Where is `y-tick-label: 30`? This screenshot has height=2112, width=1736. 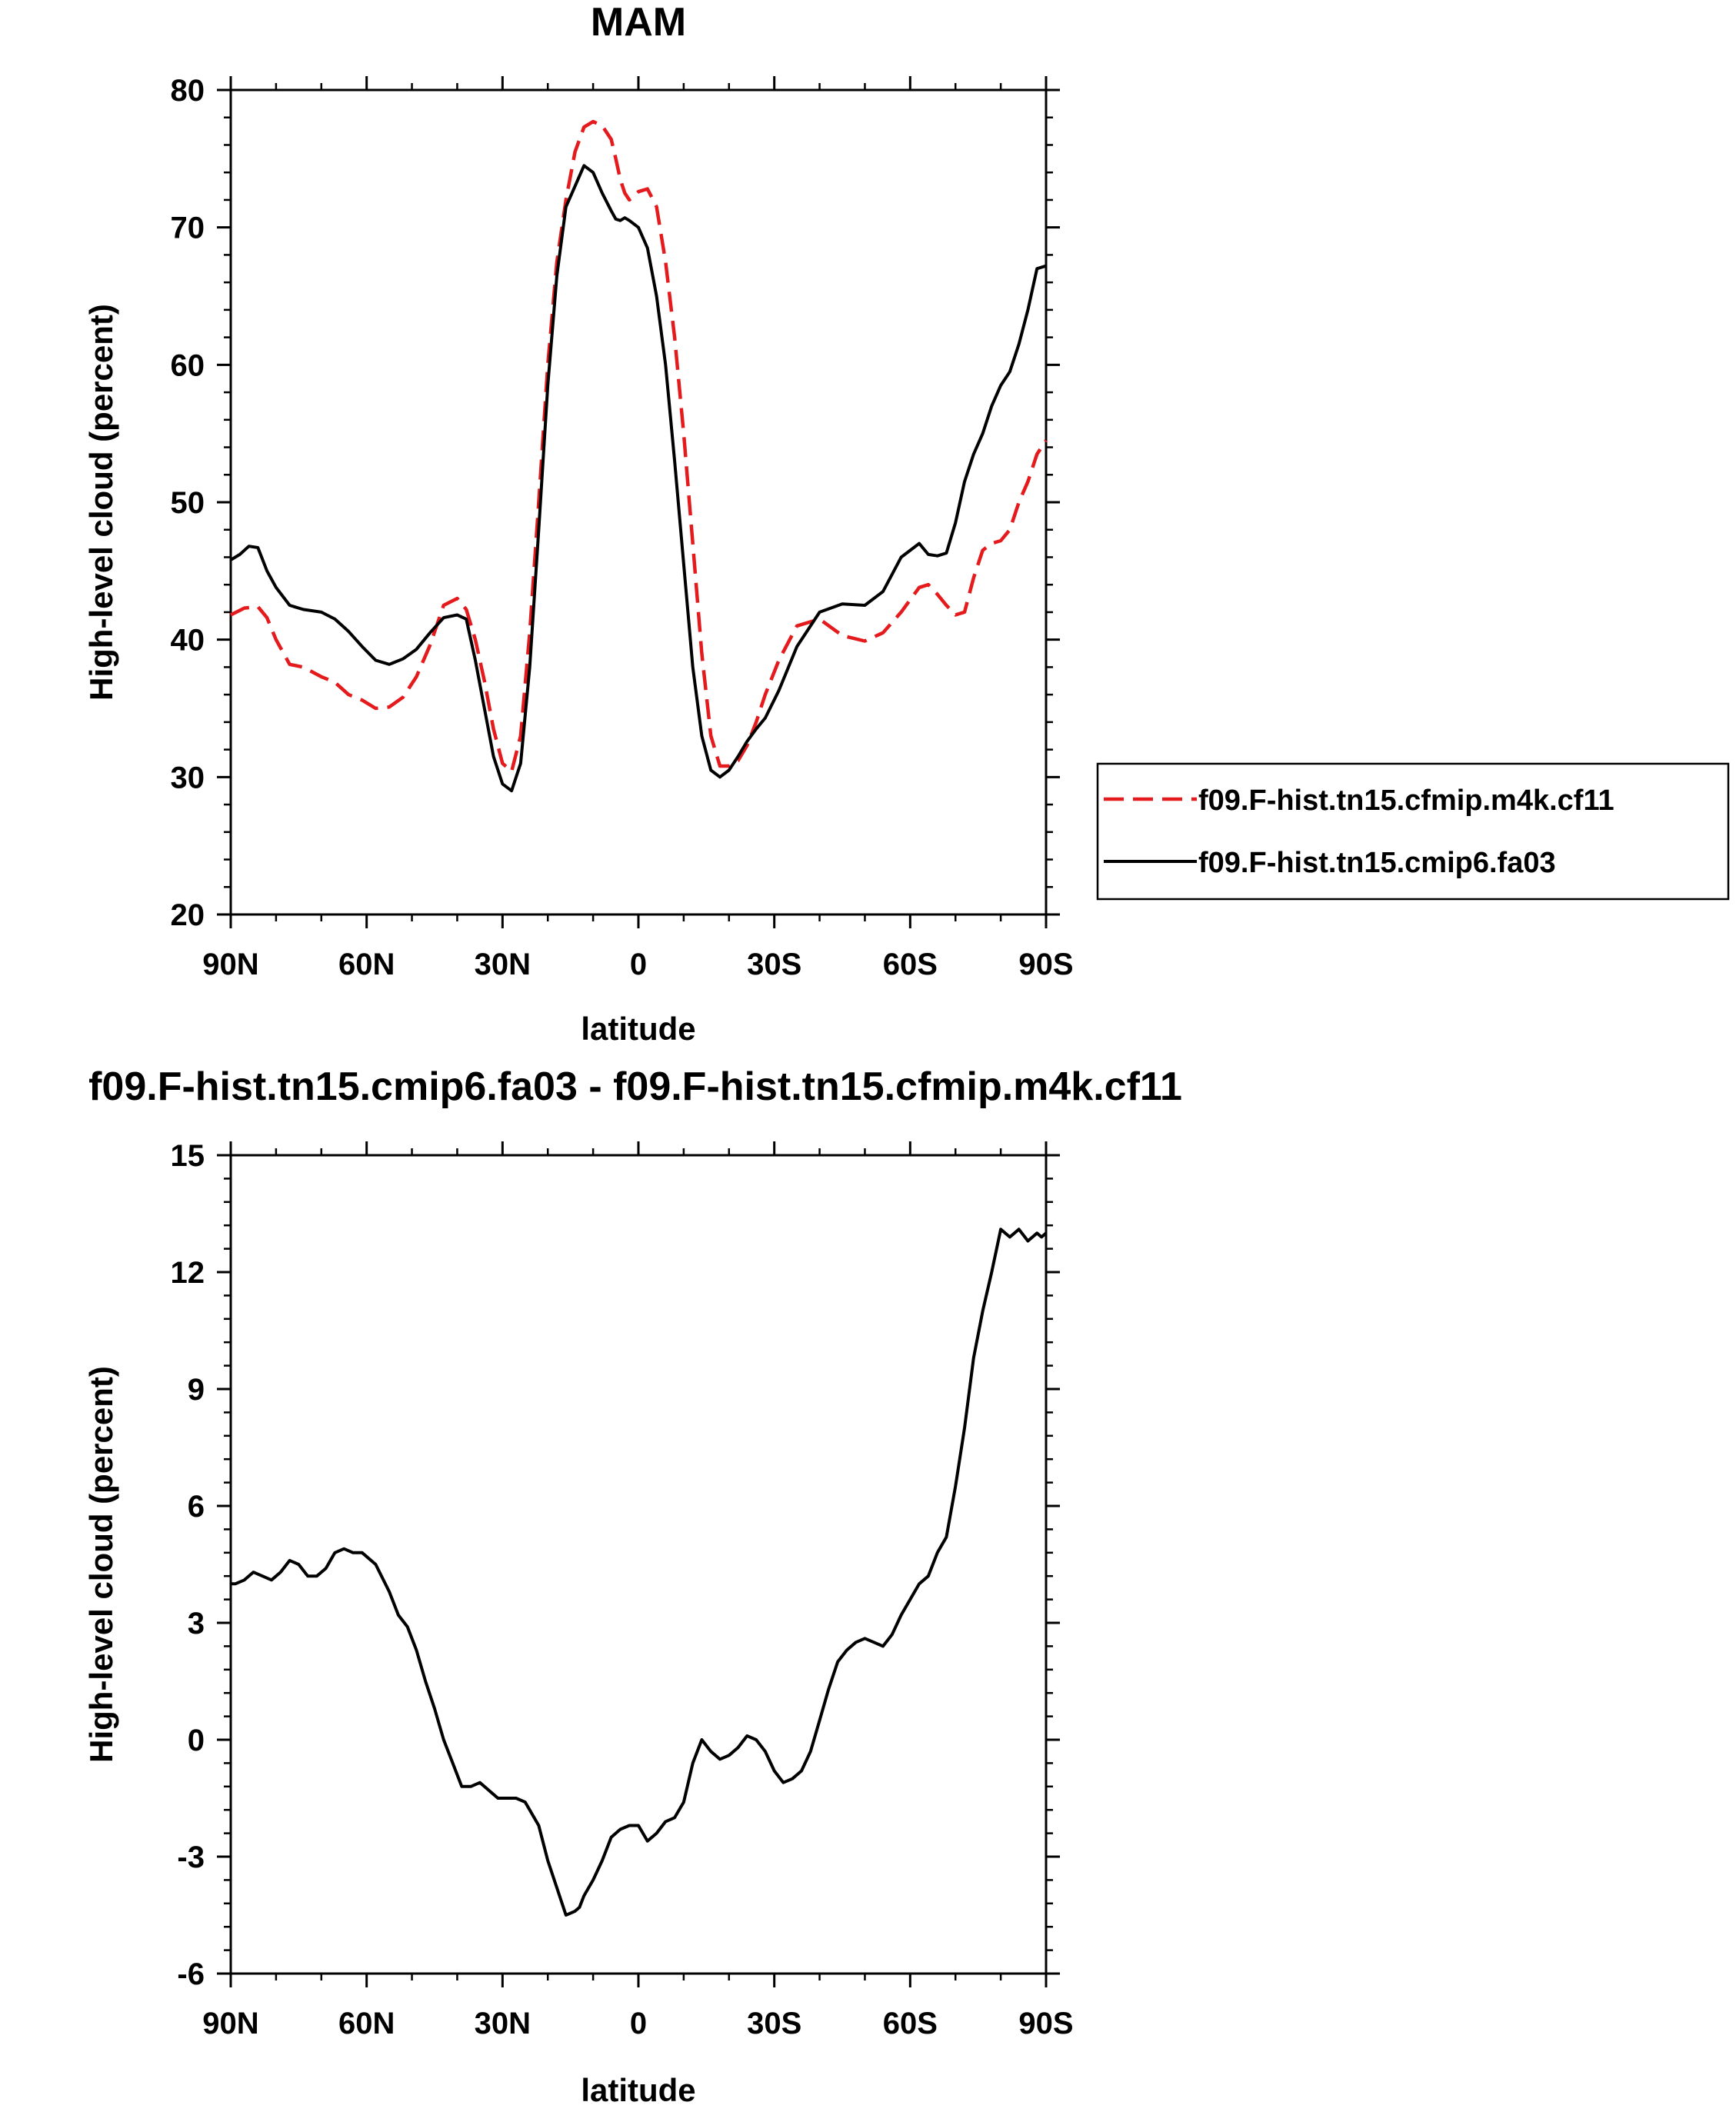 y-tick-label: 30 is located at coordinates (188, 777).